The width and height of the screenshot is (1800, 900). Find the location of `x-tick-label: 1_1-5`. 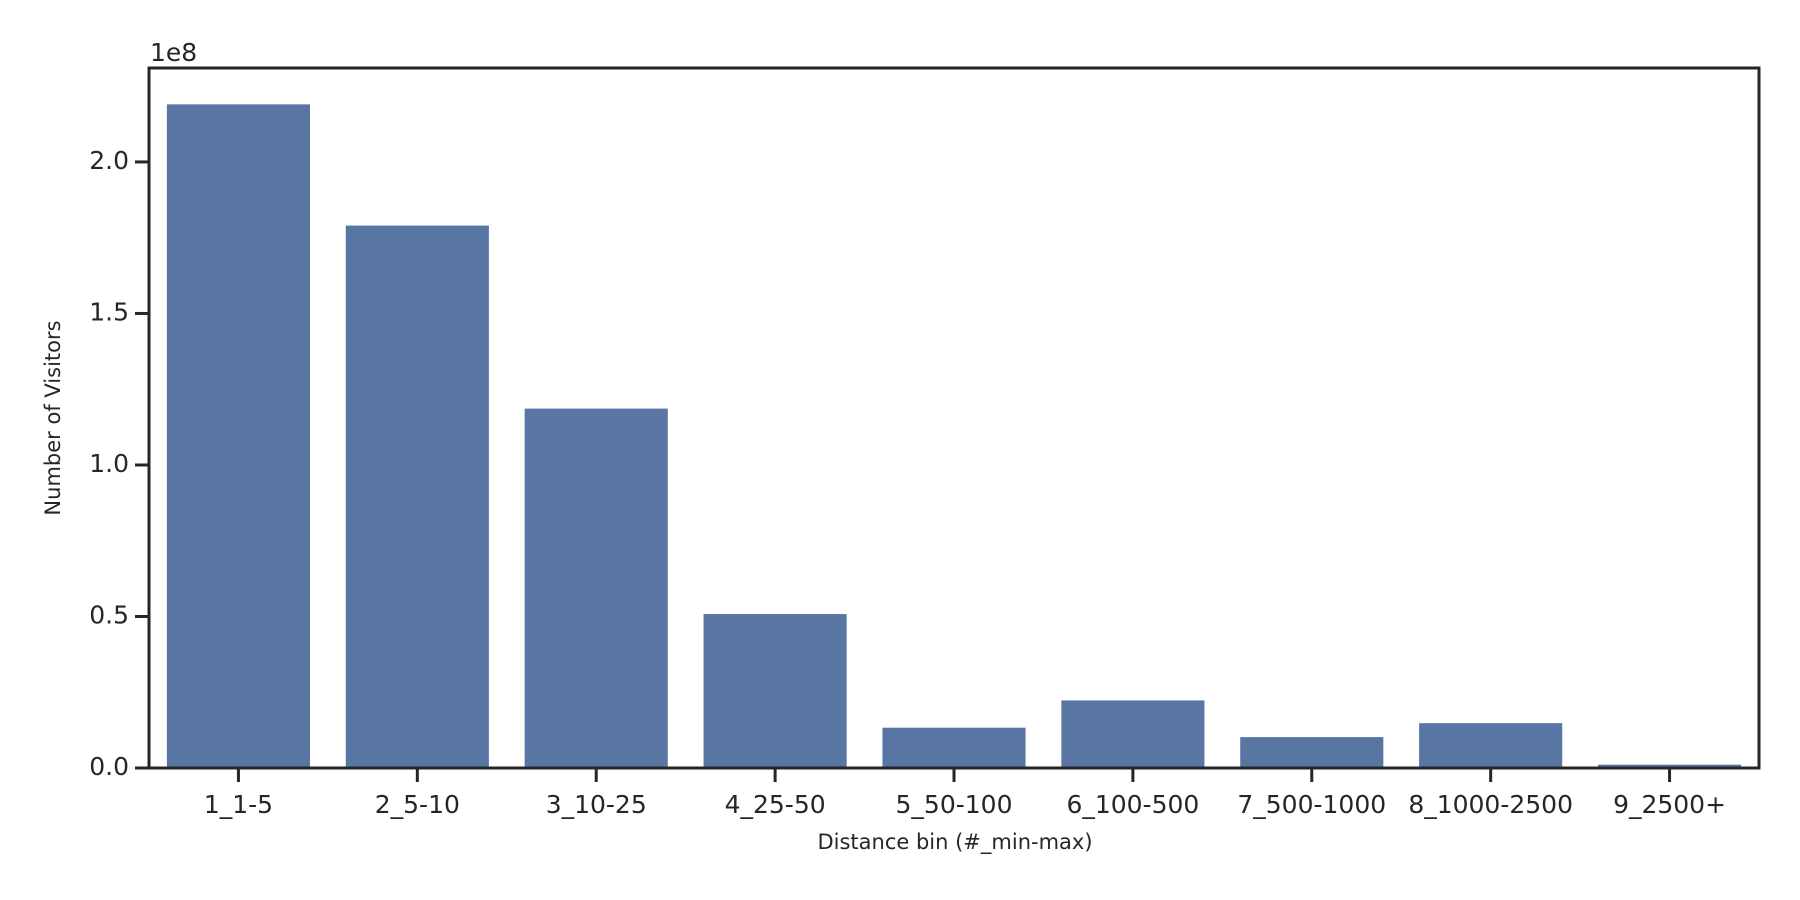

x-tick-label: 1_1-5 is located at coordinates (238, 804).